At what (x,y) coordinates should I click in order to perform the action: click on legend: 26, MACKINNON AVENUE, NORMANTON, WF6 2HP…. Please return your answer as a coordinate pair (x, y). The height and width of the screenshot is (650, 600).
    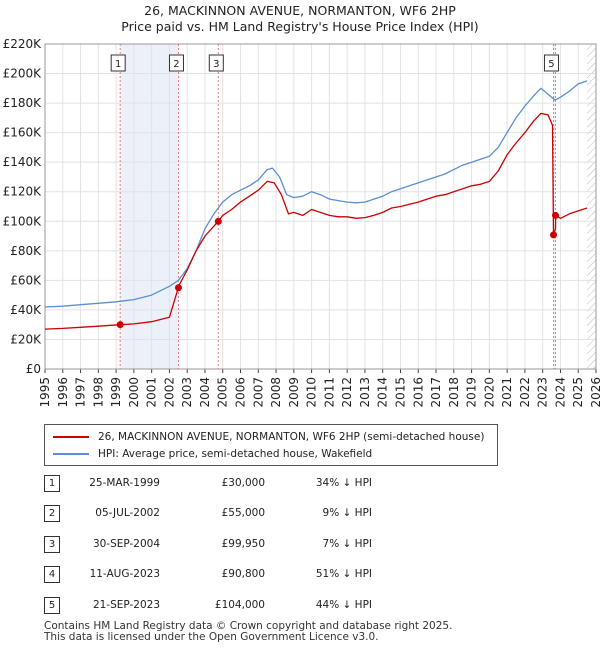
    Looking at the image, I should click on (271, 445).